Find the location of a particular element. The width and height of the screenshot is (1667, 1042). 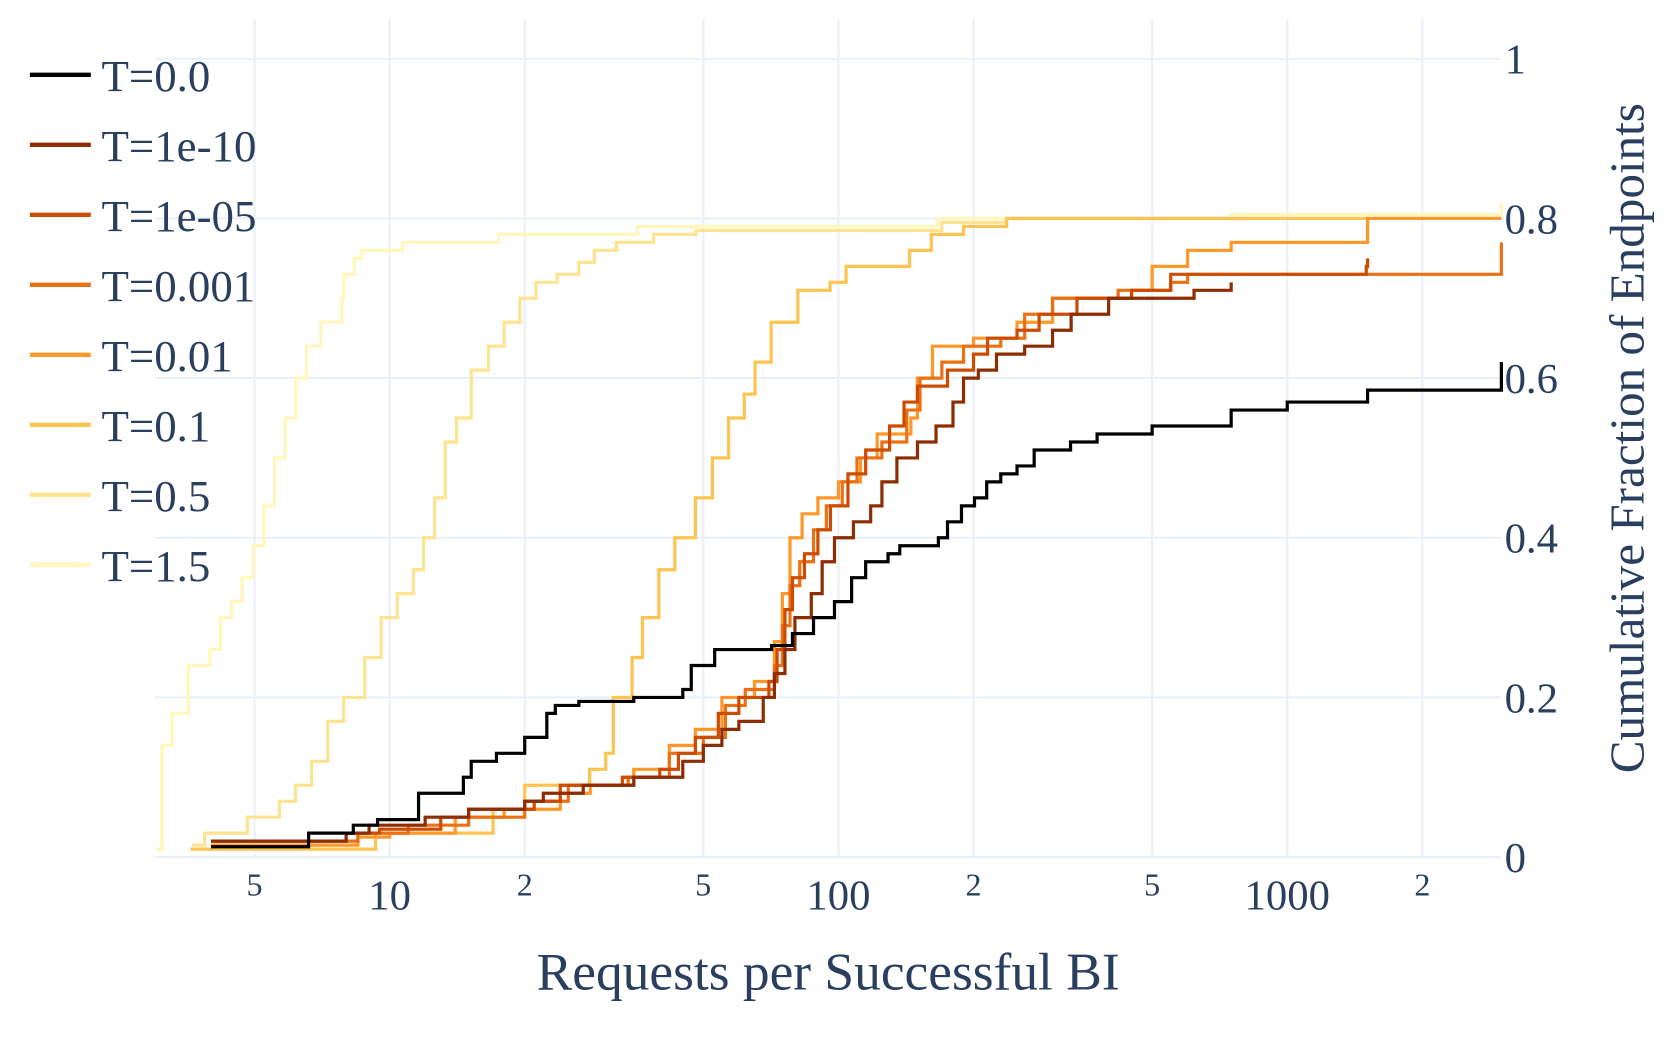

legend-label: T=0.5 is located at coordinates (156, 496).